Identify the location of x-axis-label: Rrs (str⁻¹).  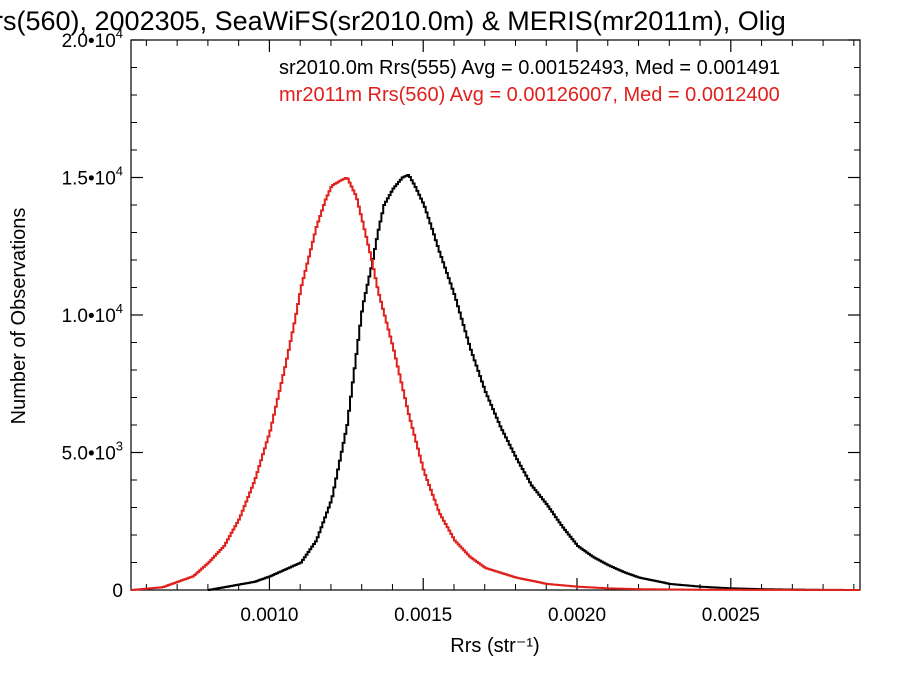
(494, 646).